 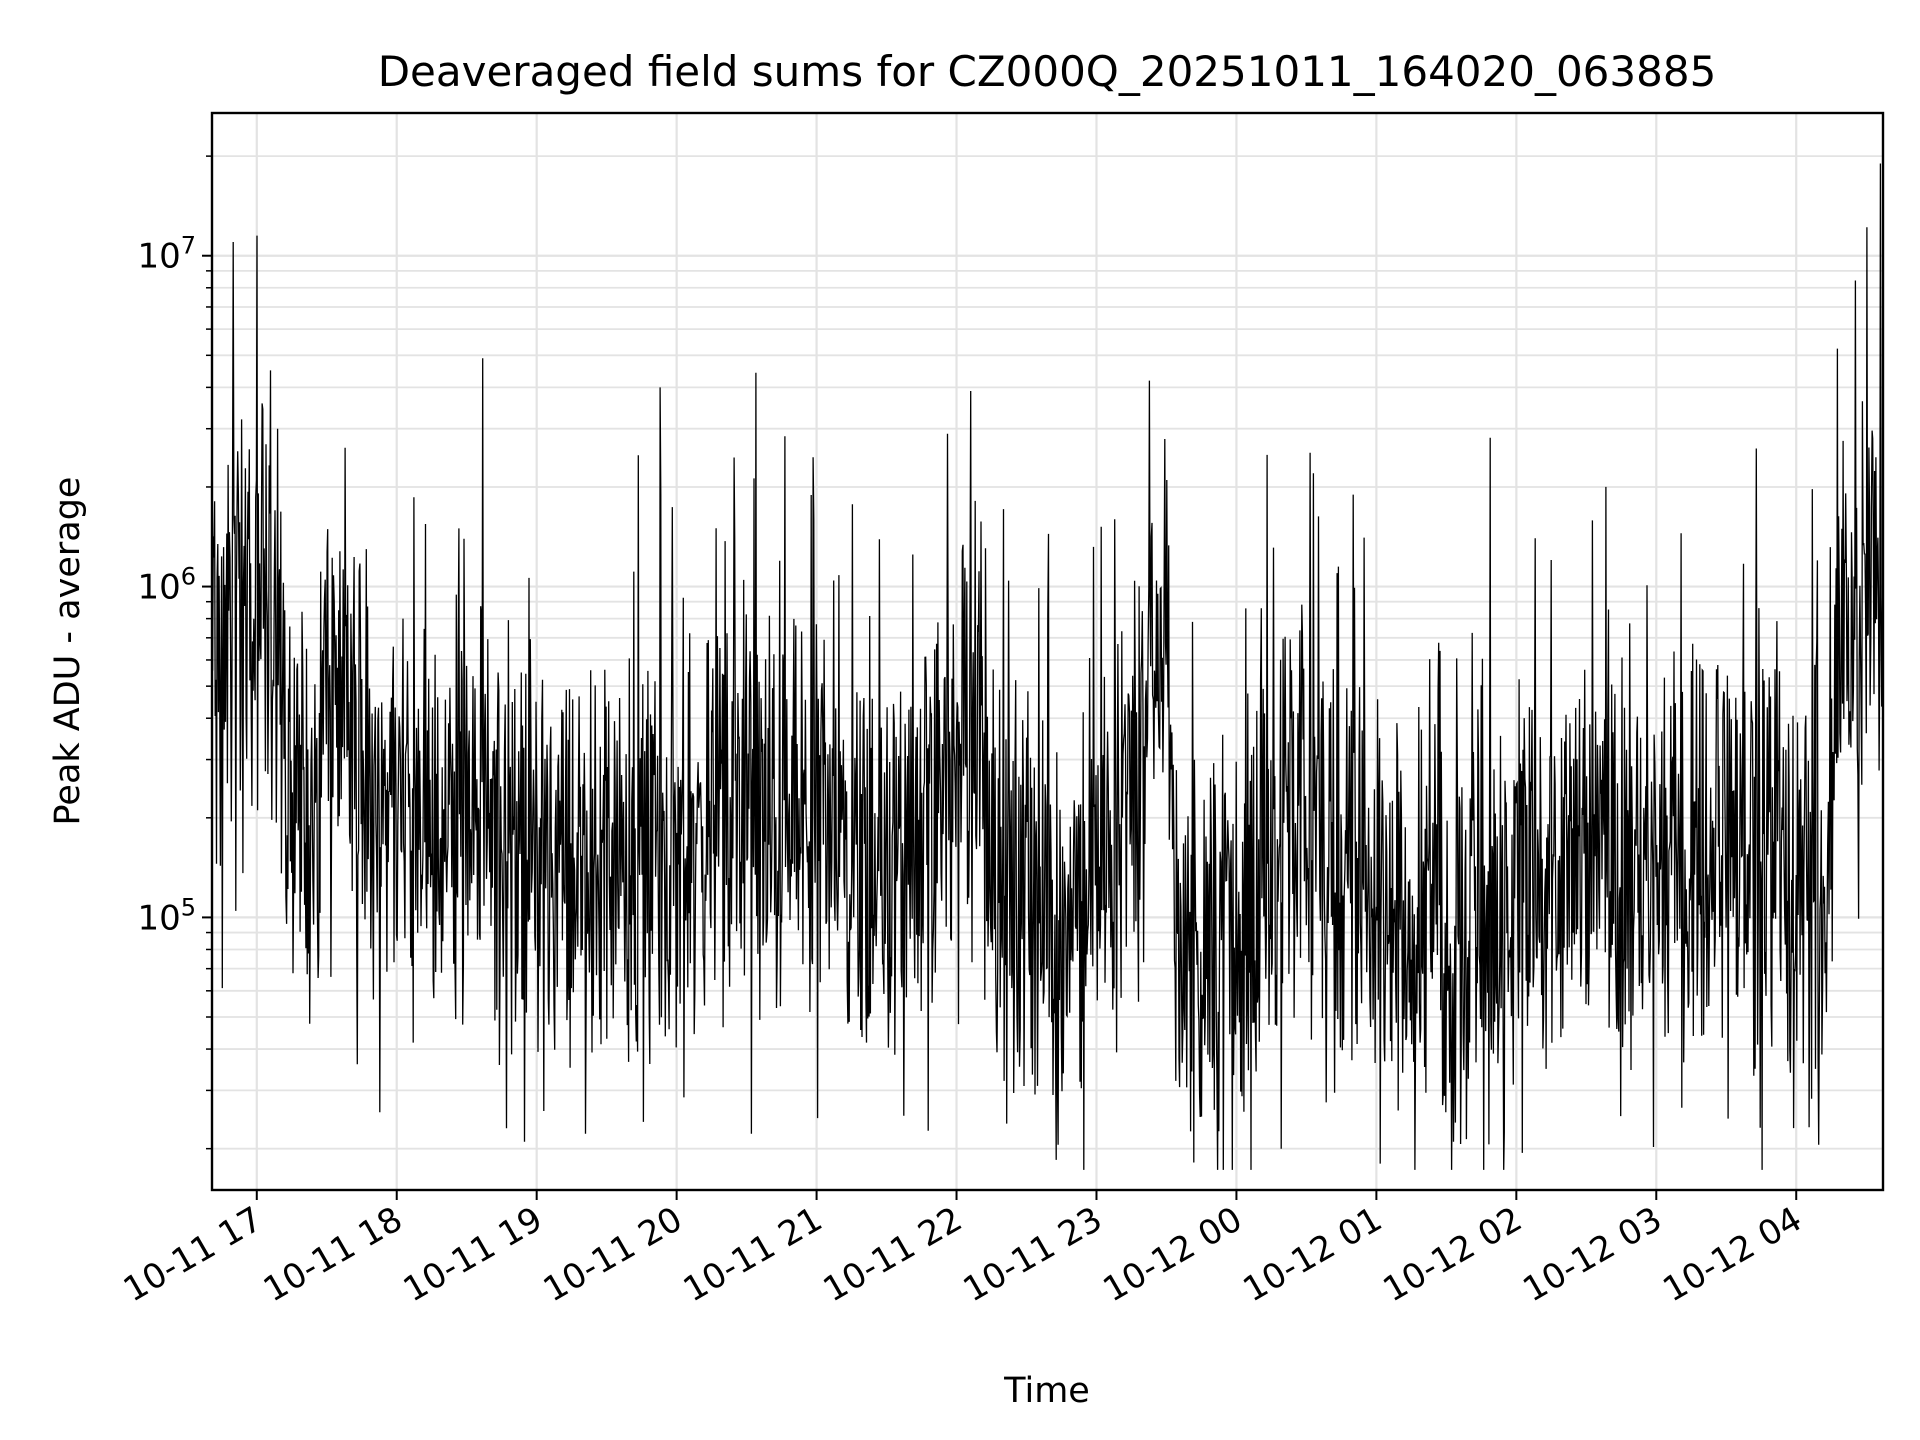 What do you see at coordinates (68, 651) in the screenshot?
I see `y-axis-label: Peak ADU - average` at bounding box center [68, 651].